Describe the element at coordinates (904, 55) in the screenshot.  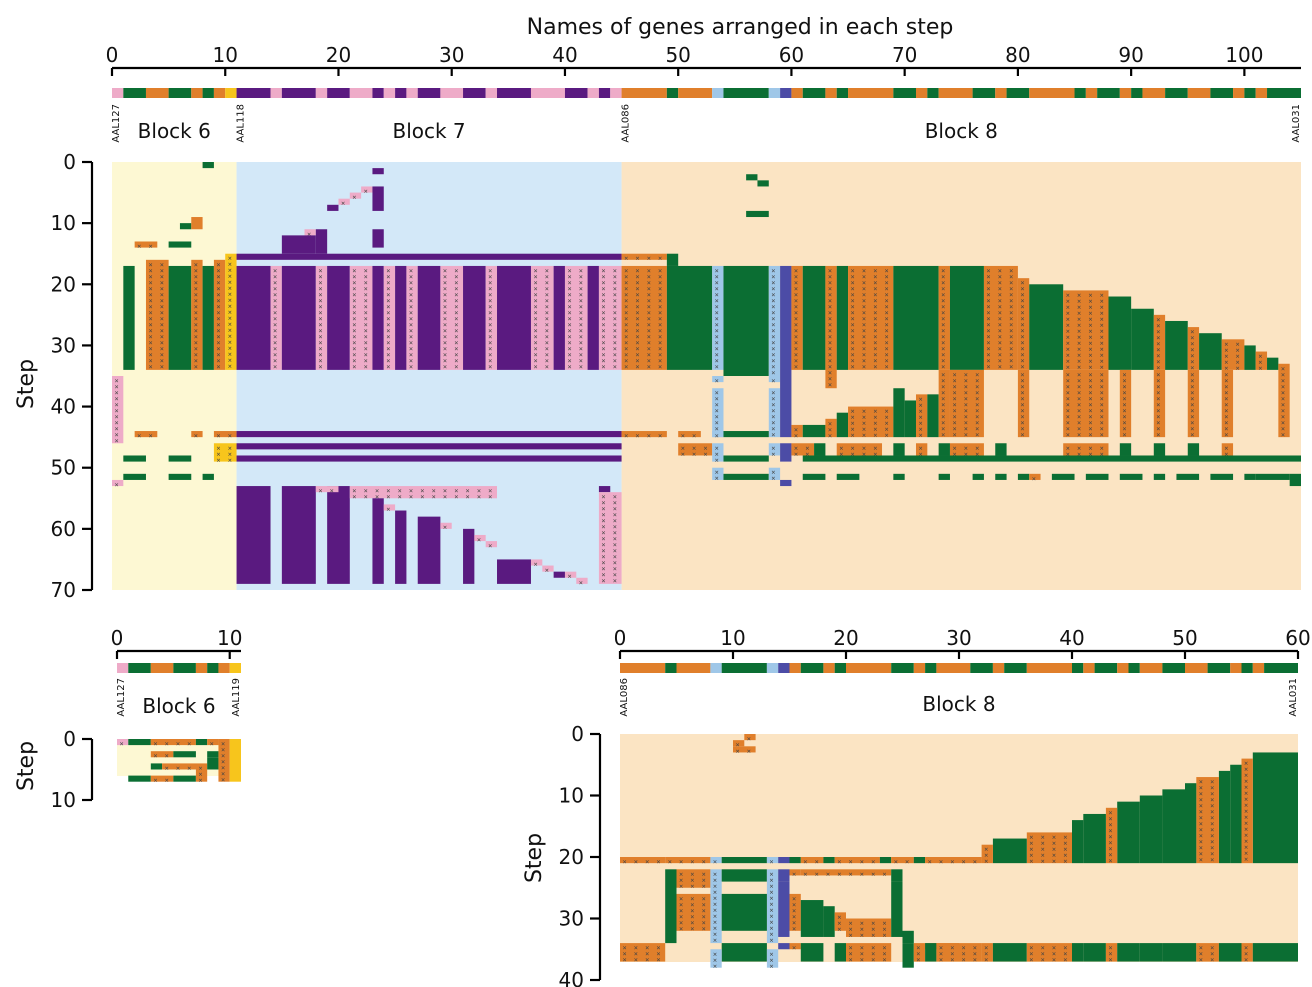
I see `x-tick-label: 70` at that location.